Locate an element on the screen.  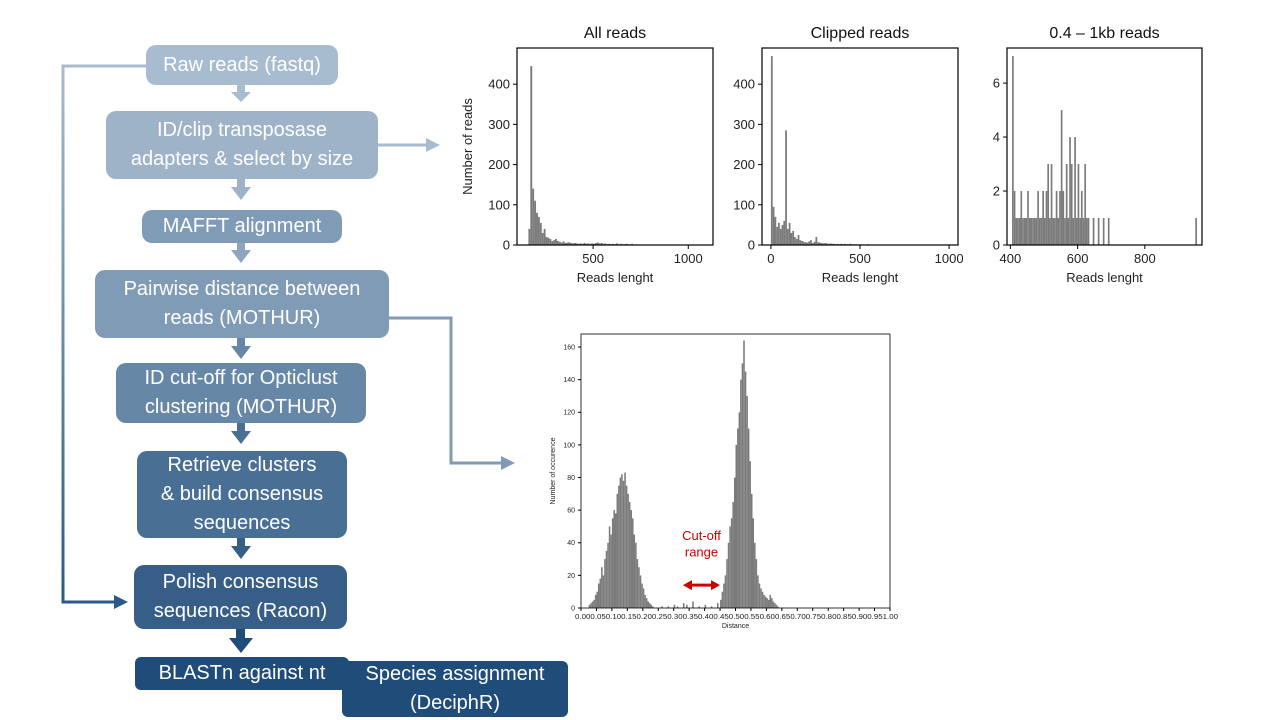
feedback-connector is located at coordinates (103, 334).